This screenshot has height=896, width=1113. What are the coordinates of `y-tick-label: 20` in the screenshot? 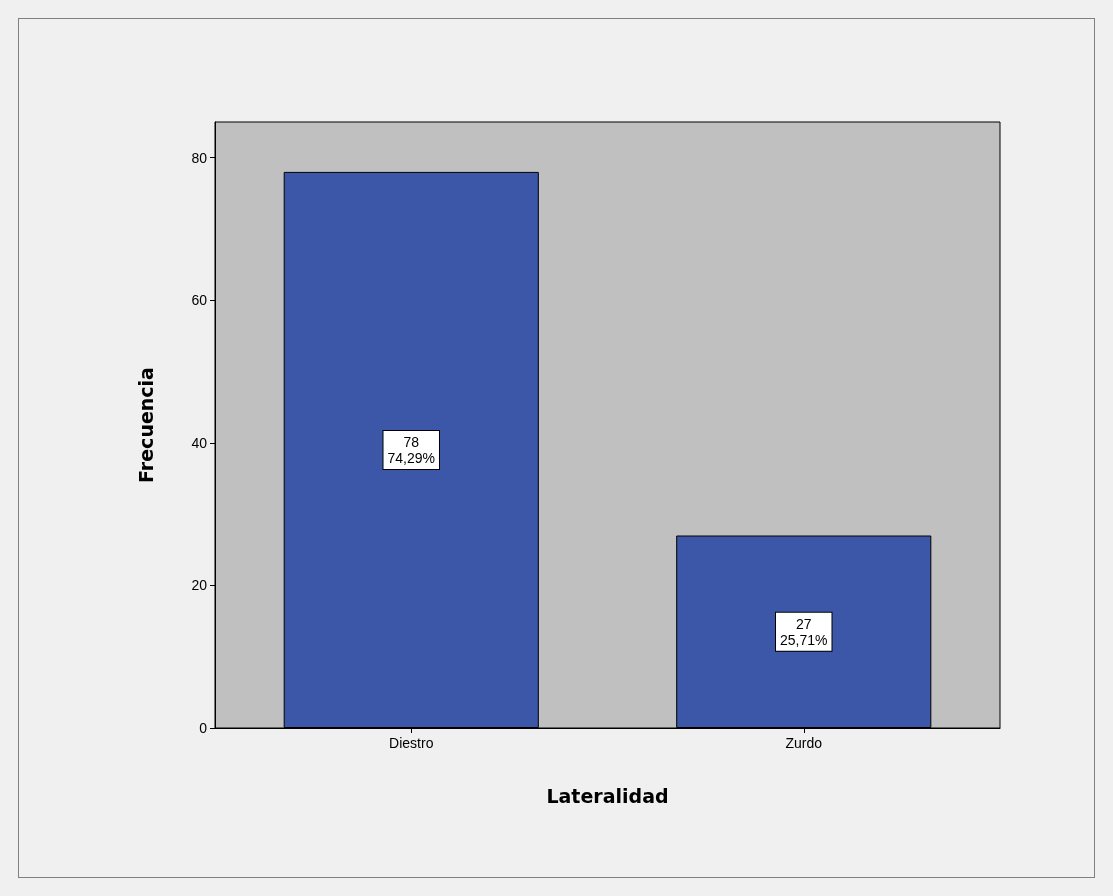 It's located at (199, 585).